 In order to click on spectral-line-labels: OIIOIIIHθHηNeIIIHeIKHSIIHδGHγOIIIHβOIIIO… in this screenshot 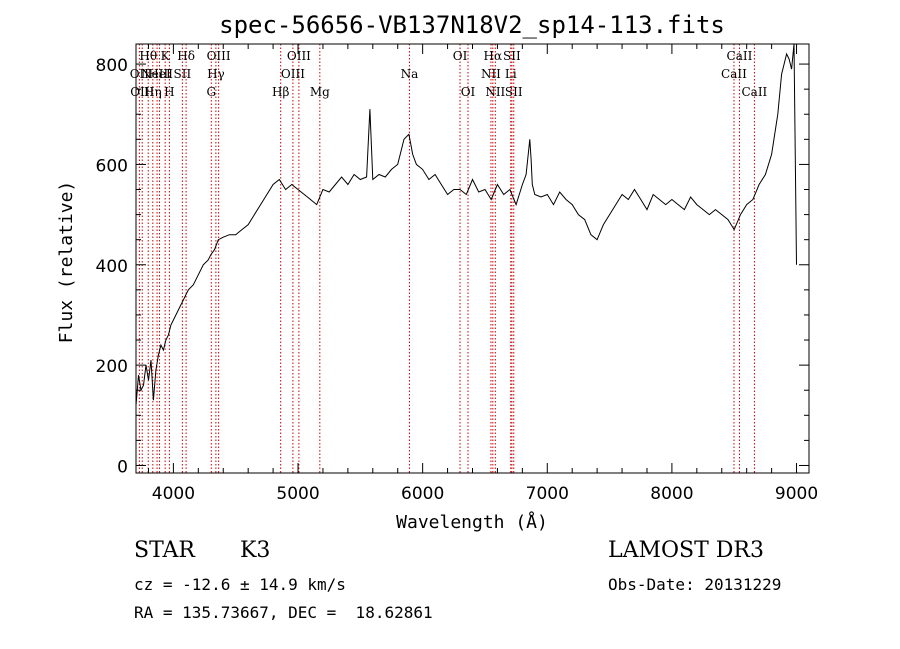, I will do `click(449, 74)`.